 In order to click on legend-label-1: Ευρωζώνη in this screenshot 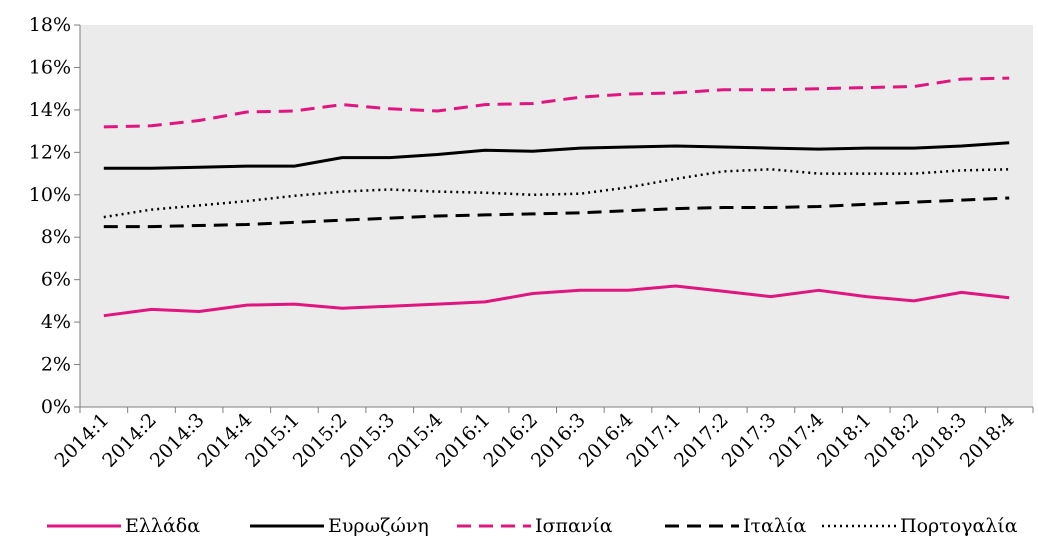, I will do `click(378, 526)`.